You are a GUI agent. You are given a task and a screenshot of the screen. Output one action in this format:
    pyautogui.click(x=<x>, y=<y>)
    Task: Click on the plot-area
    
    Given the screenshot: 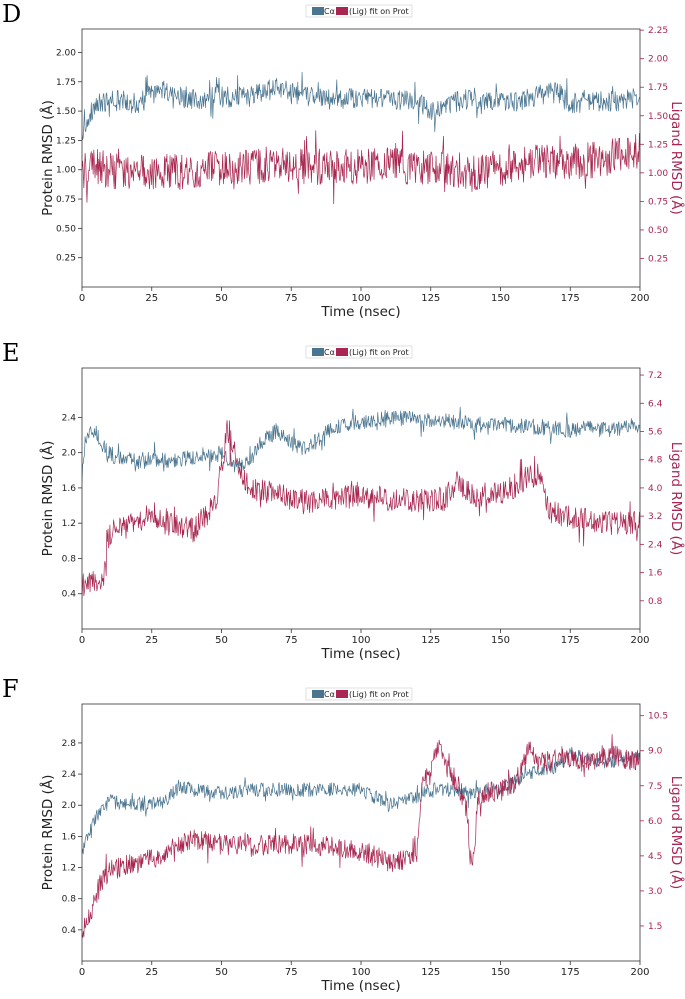 What is the action you would take?
    pyautogui.click(x=361, y=138)
    